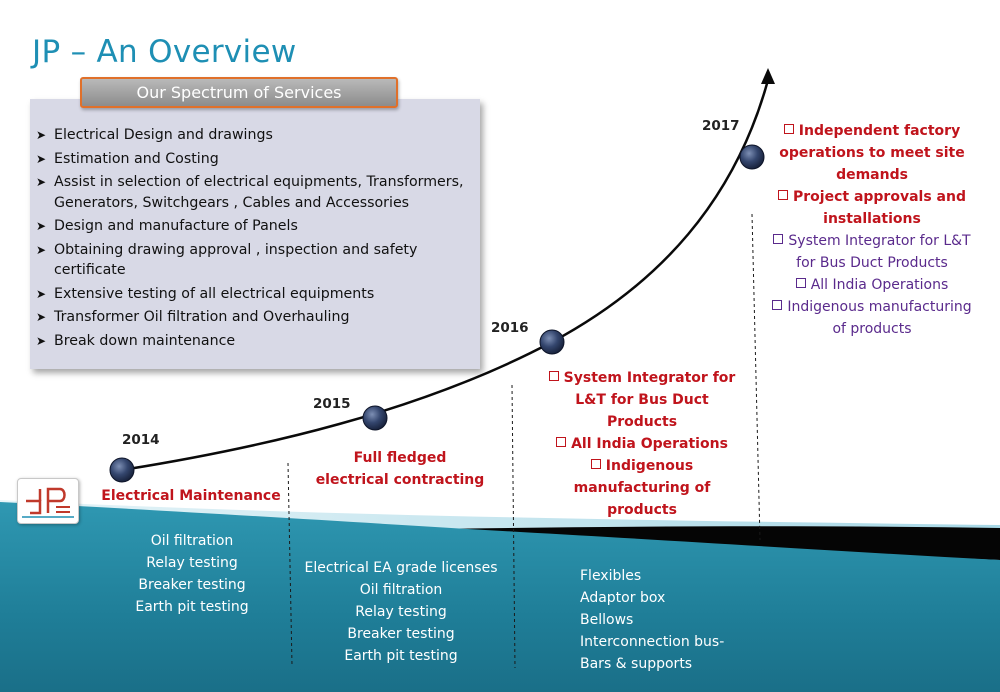 Image resolution: width=1000 pixels, height=692 pixels. I want to click on milestone-2014: Electrical Maintenance, so click(191, 496).